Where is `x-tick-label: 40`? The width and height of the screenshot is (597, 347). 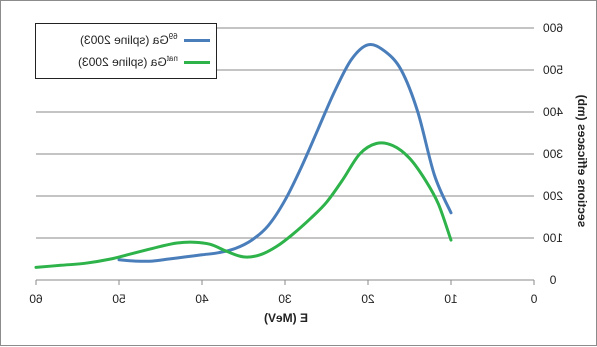 x-tick-label: 40 is located at coordinates (202, 299).